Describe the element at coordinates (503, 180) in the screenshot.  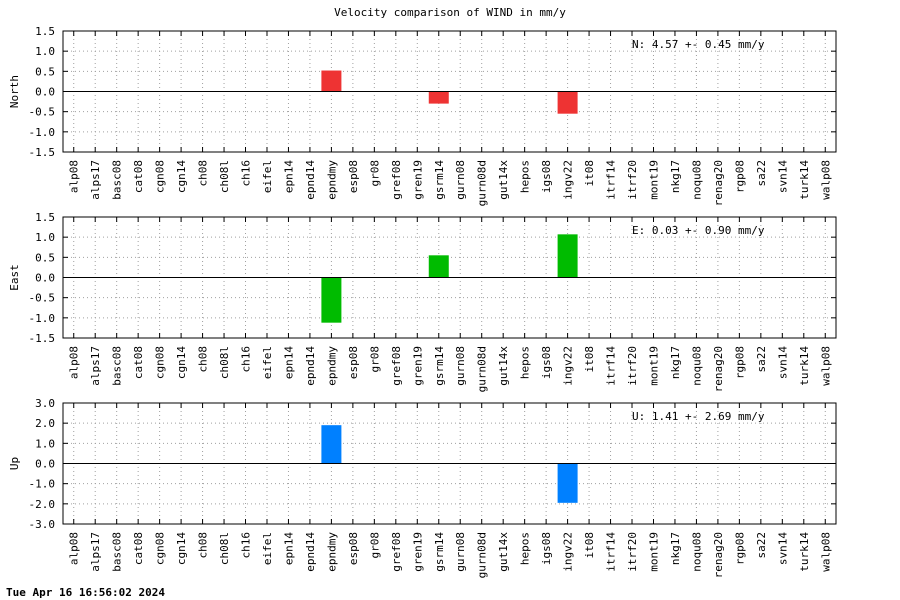
I see `x-tick-label-gut14x: gut14x` at that location.